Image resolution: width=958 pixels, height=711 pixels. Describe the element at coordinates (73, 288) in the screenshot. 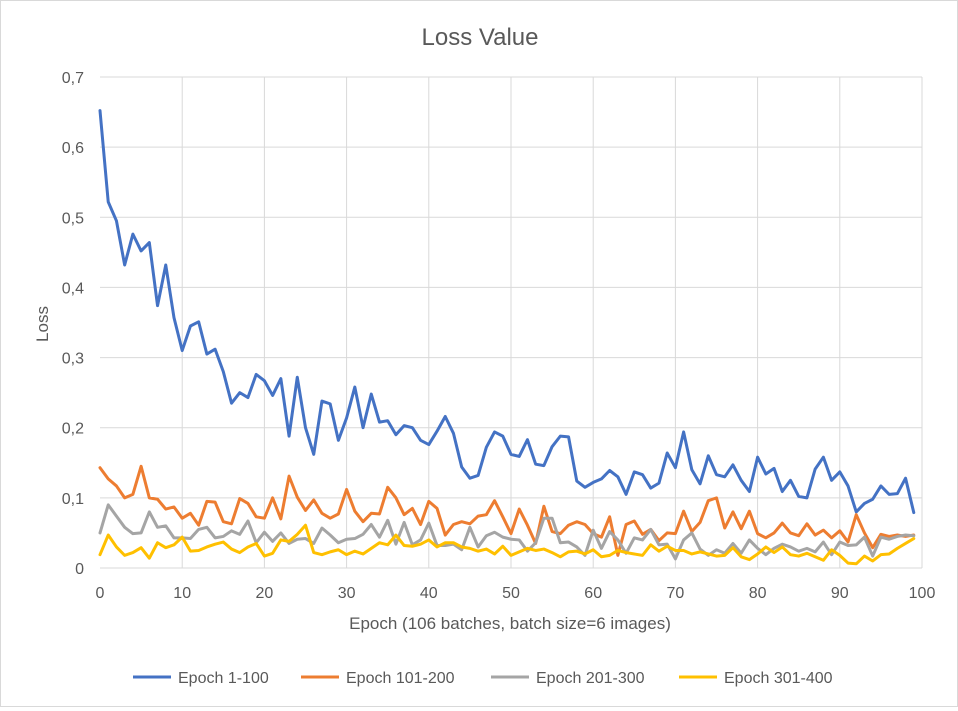

I see `y-tick-label: 0,4` at that location.